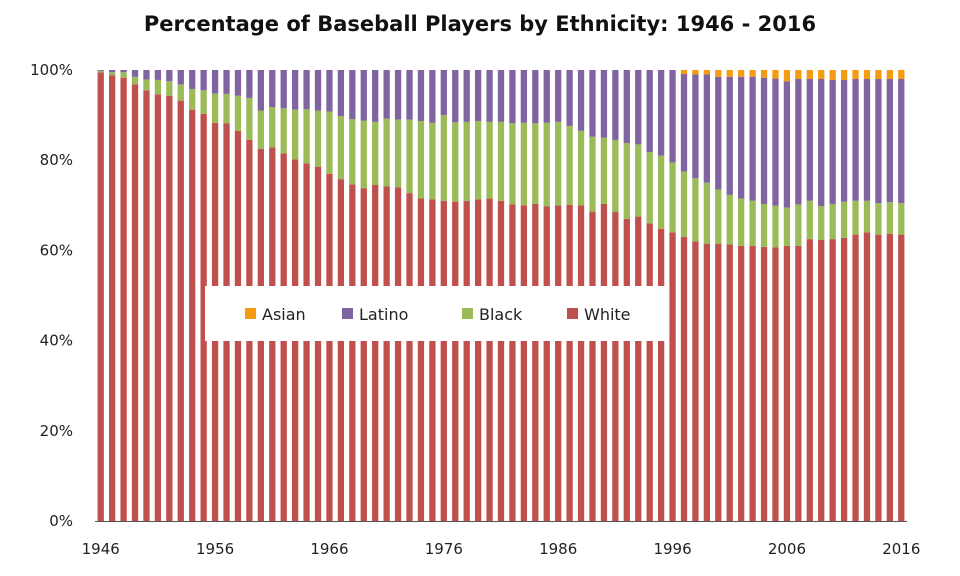 Image resolution: width=960 pixels, height=576 pixels. I want to click on x-tick-label: 1956, so click(215, 549).